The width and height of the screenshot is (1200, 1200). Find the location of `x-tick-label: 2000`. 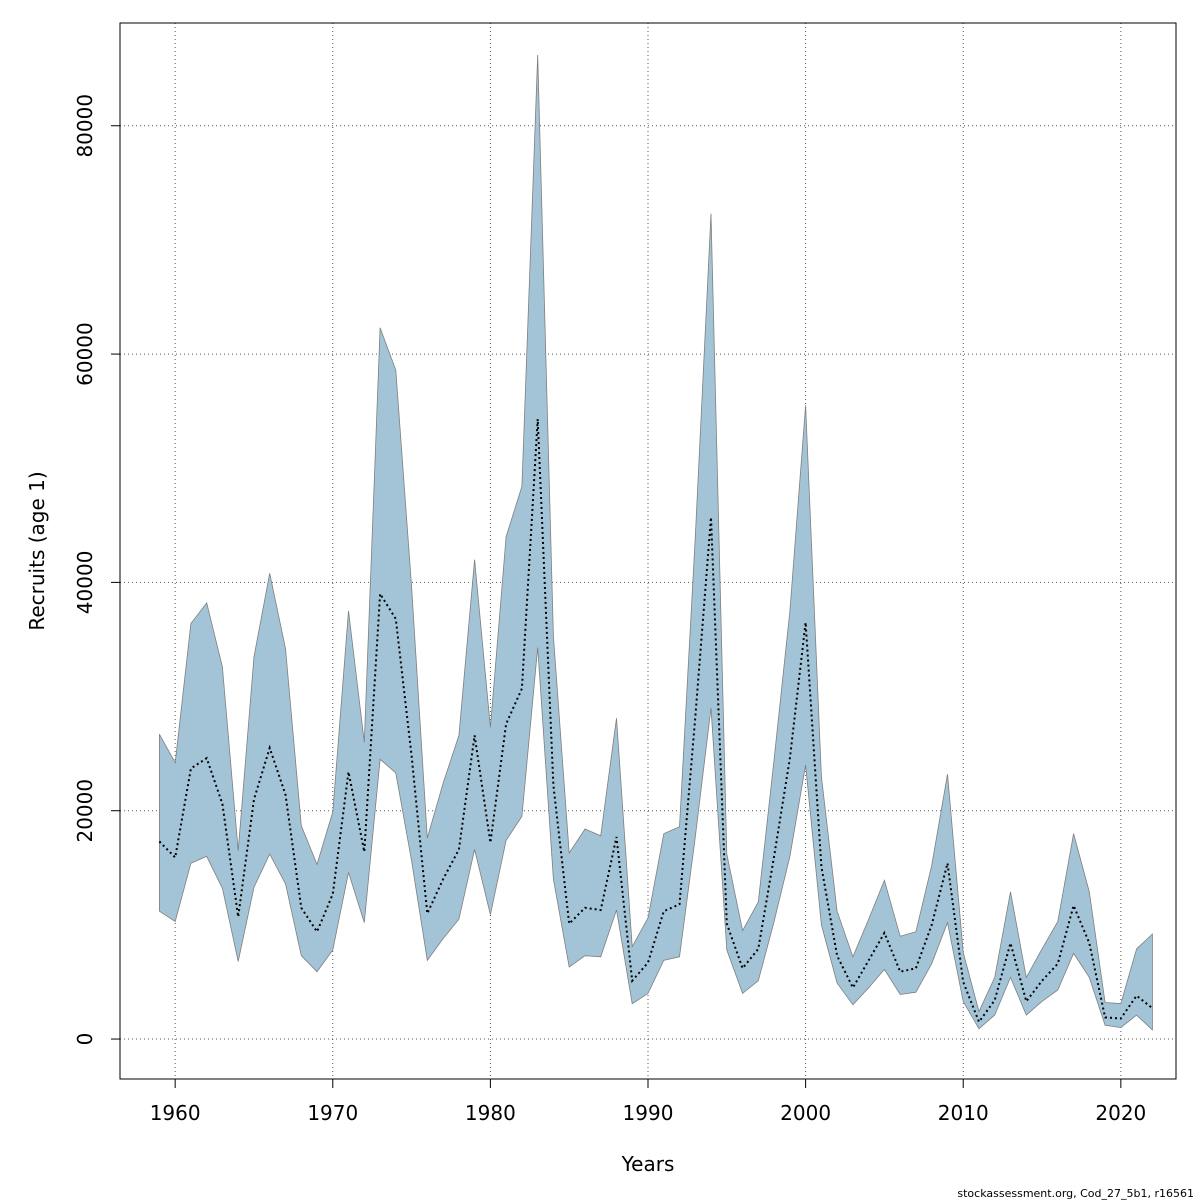

x-tick-label: 2000 is located at coordinates (805, 1113).